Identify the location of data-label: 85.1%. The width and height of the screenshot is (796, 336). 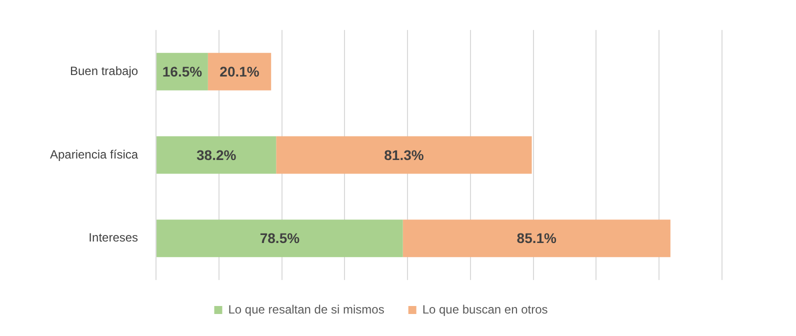
(537, 238).